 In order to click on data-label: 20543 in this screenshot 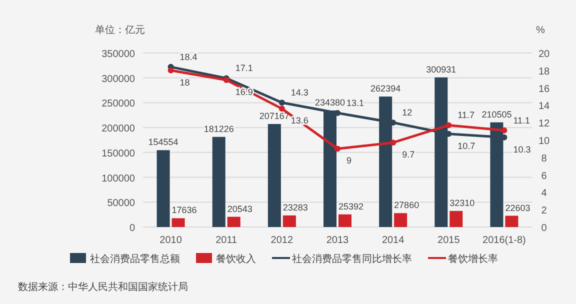, I will do `click(239, 209)`.